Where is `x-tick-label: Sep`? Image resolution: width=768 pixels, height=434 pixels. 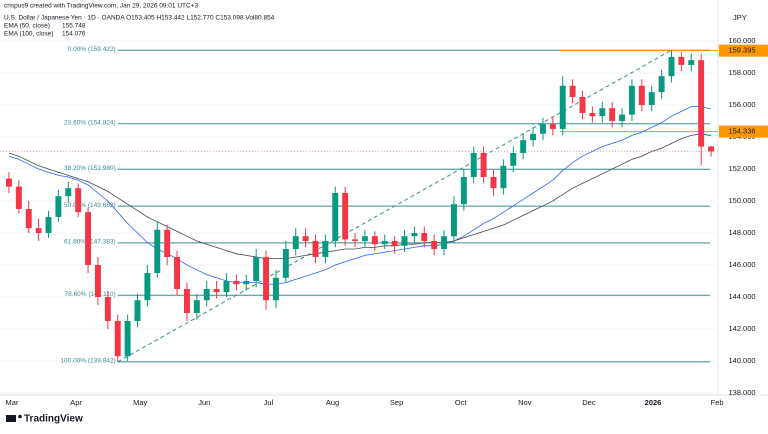
x-tick-label: Sep is located at coordinates (396, 402).